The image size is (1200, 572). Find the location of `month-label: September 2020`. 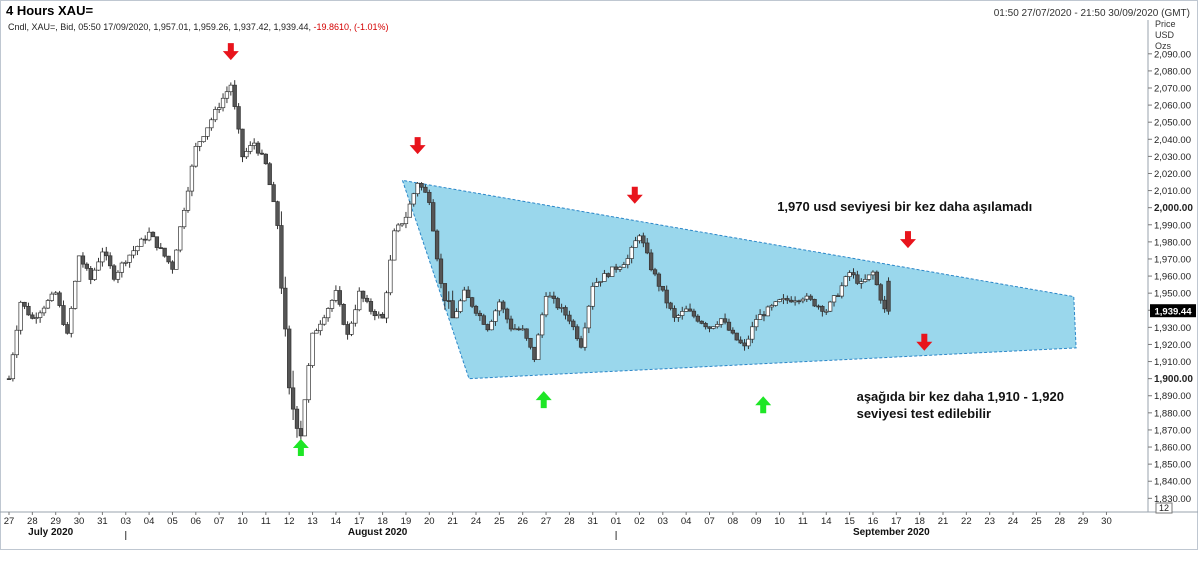

month-label: September 2020 is located at coordinates (891, 532).